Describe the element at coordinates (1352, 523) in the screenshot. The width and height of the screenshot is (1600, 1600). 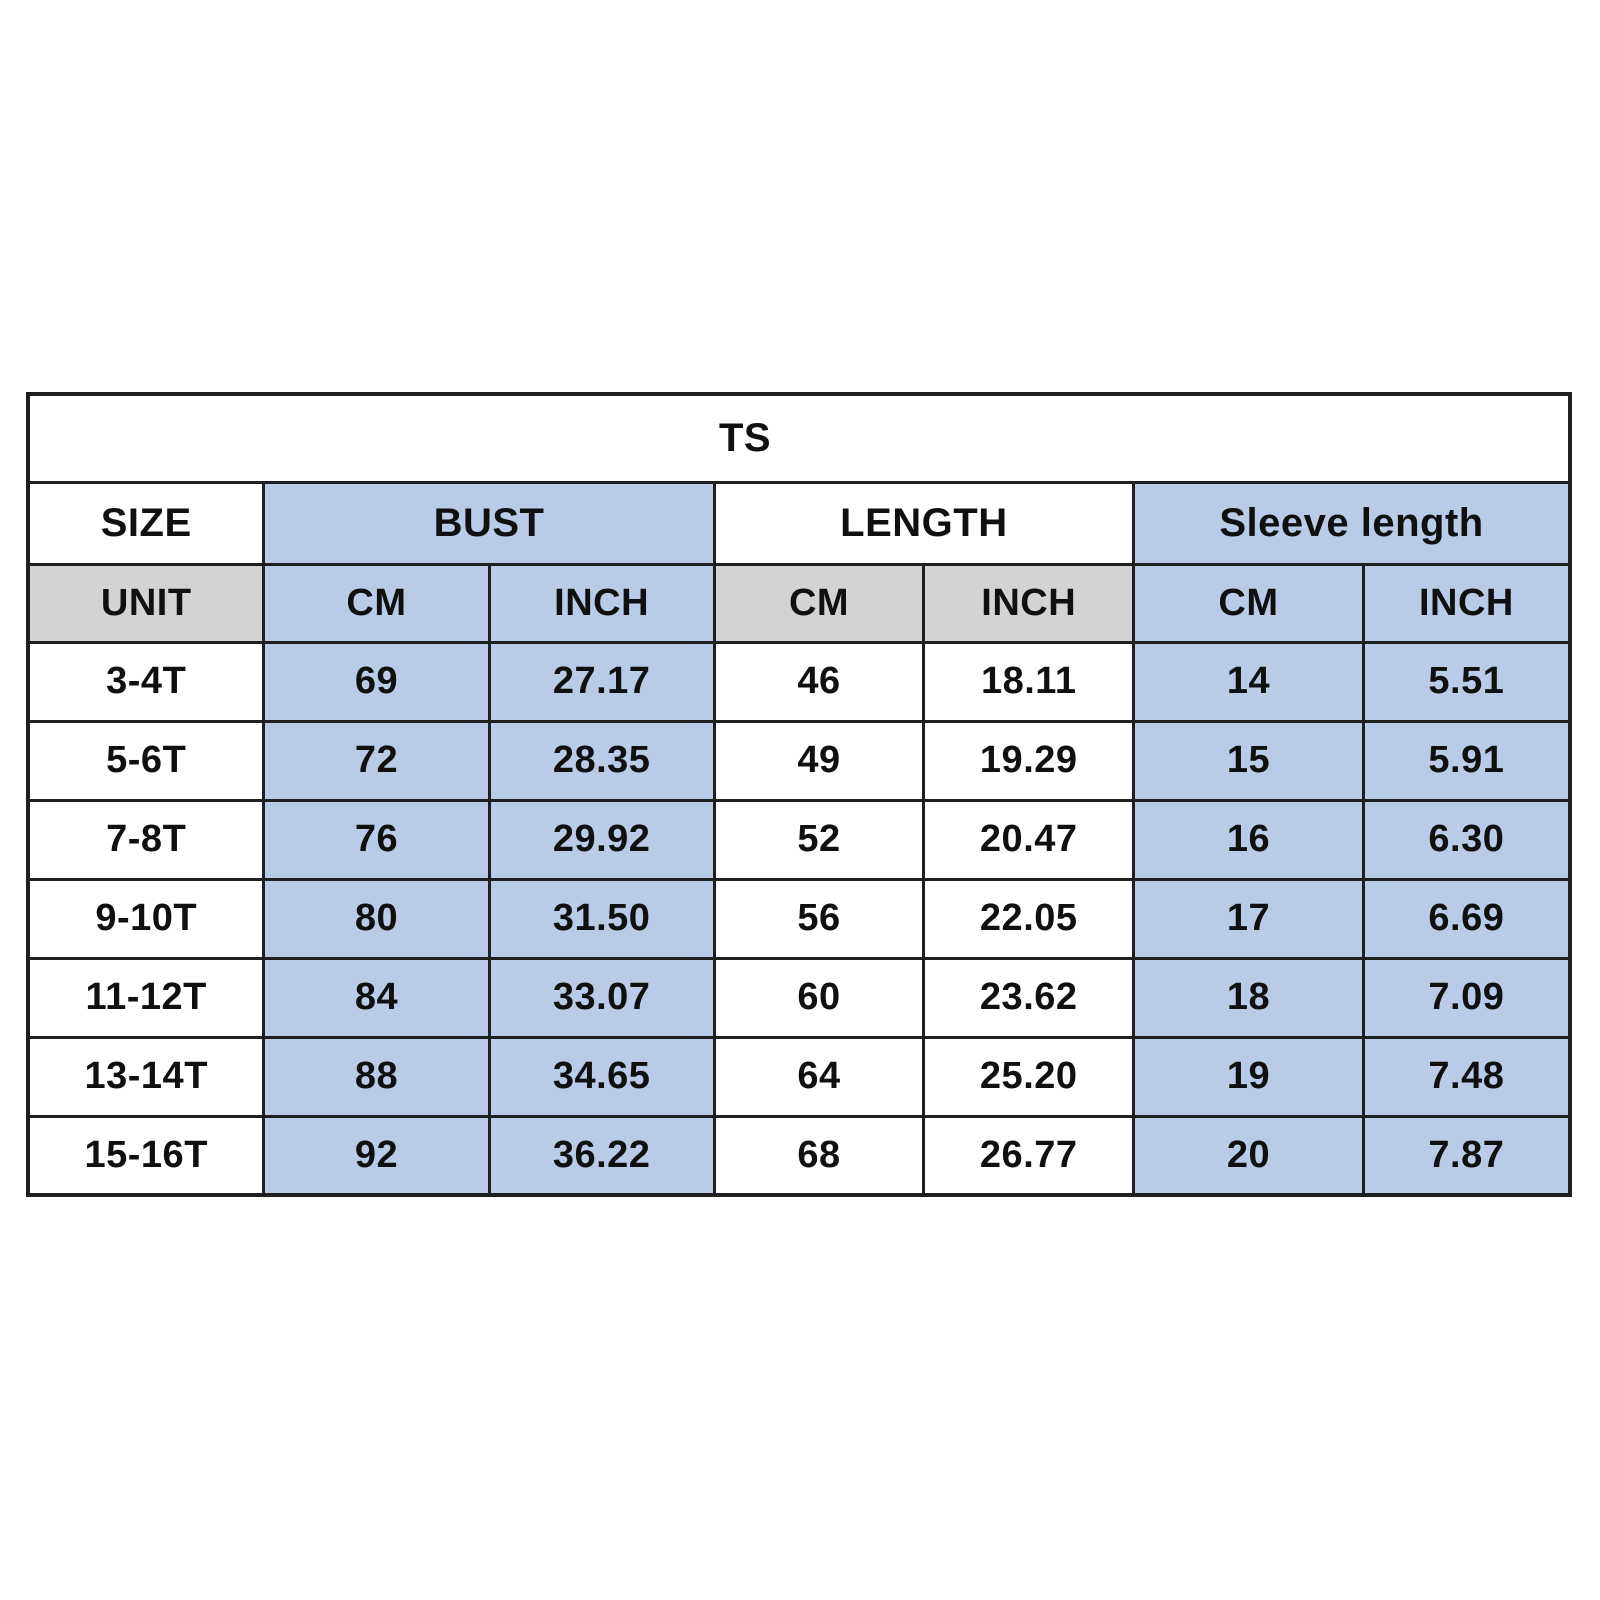
I see `header-sleeve-length: Sleeve length` at that location.